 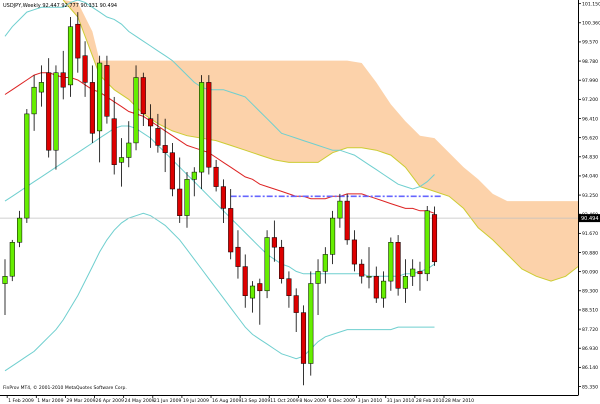 What do you see at coordinates (591, 24) in the screenshot?
I see `y-tick-label: 100.360` at bounding box center [591, 24].